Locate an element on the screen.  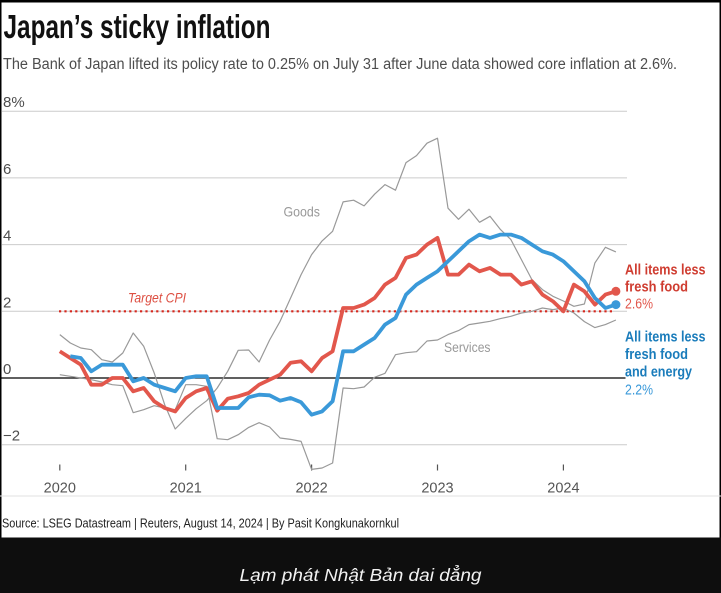
svg-text: 2023 is located at coordinates (437, 489).